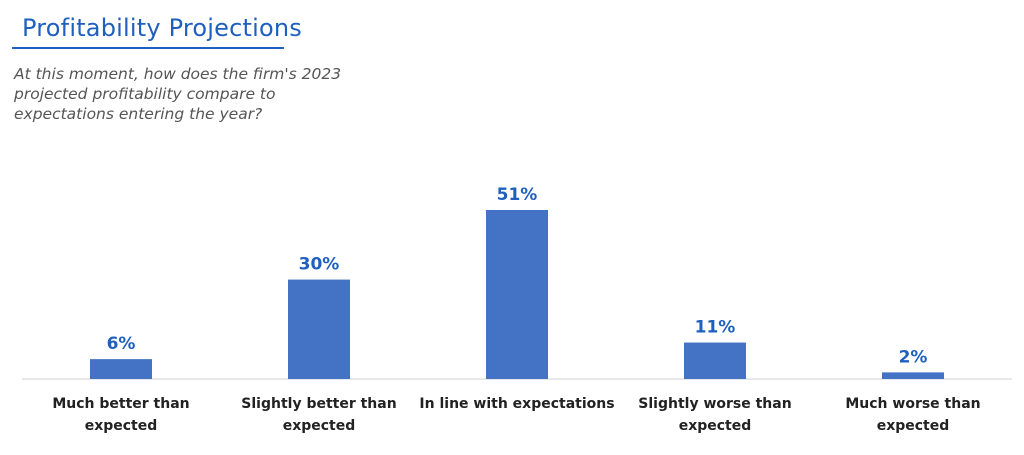 This screenshot has height=455, width=1024. I want to click on data-label: 51%, so click(517, 195).